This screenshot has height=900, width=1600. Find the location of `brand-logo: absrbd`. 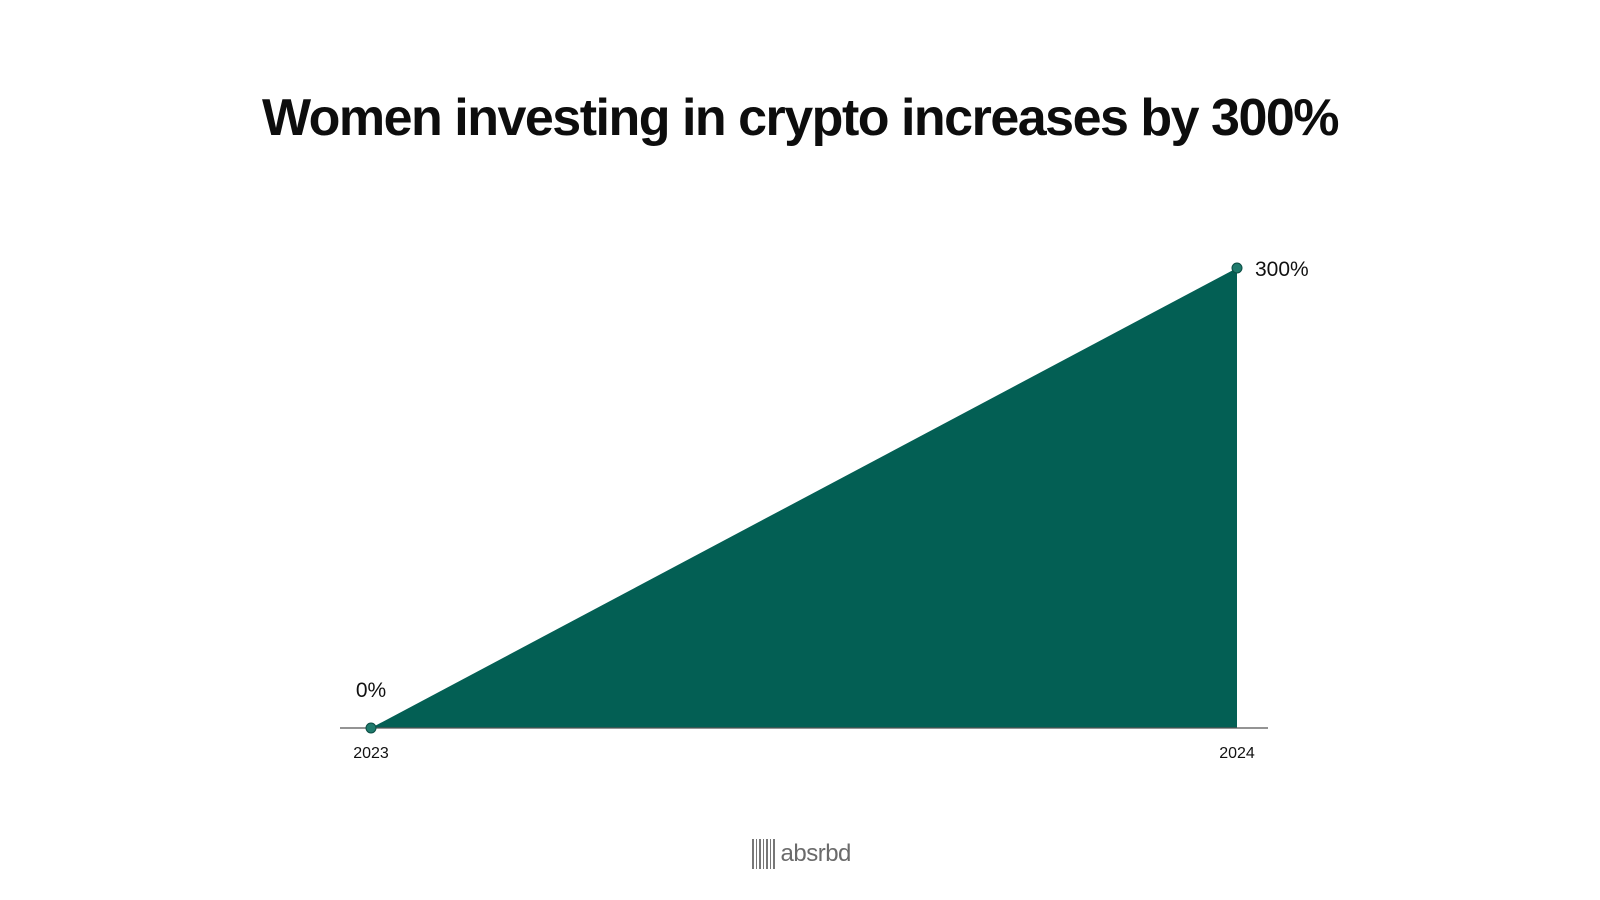

brand-logo: absrbd is located at coordinates (801, 854).